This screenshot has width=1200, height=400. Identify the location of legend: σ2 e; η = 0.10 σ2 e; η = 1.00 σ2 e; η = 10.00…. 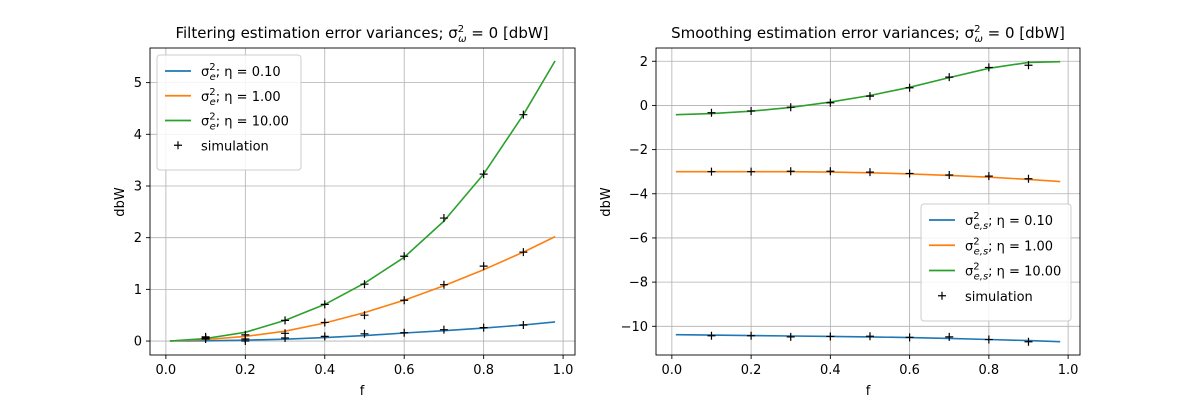
(229, 112).